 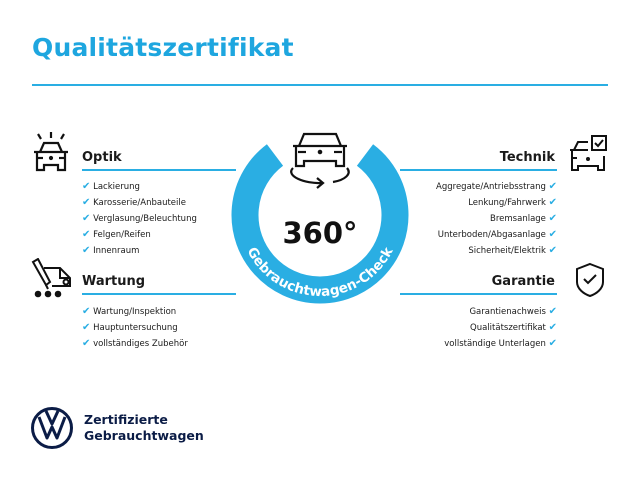 What do you see at coordinates (523, 218) in the screenshot?
I see `list-item: Bremsanlage ✔` at bounding box center [523, 218].